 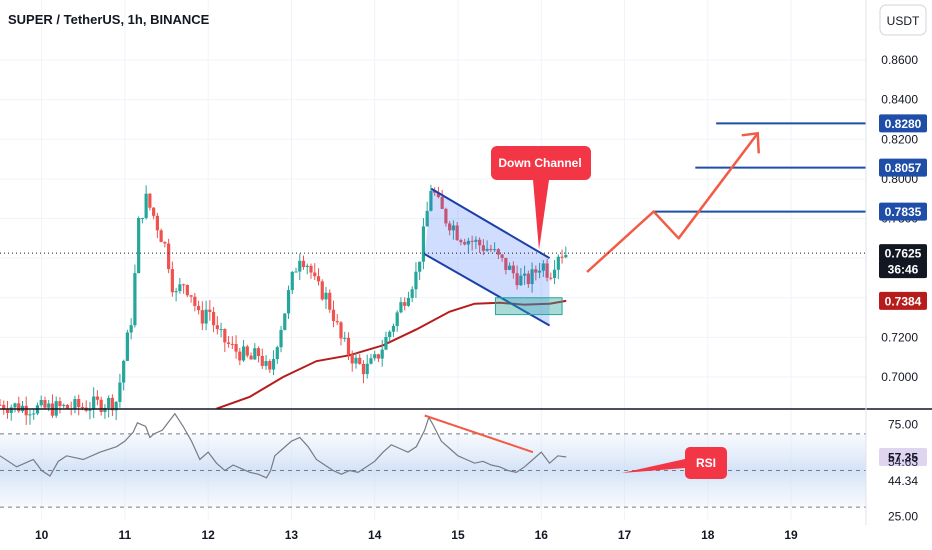 What do you see at coordinates (672, 202) in the screenshot?
I see `projection-arrow-path` at bounding box center [672, 202].